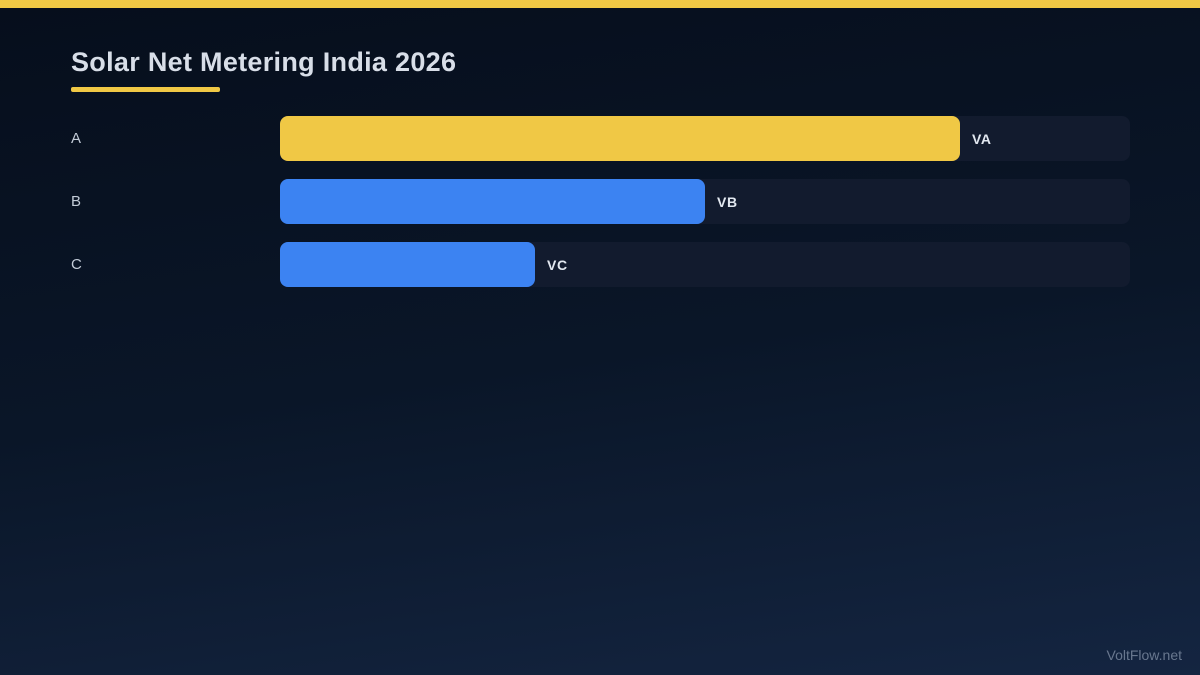 The height and width of the screenshot is (675, 1200). What do you see at coordinates (145, 89) in the screenshot?
I see `title-underline` at bounding box center [145, 89].